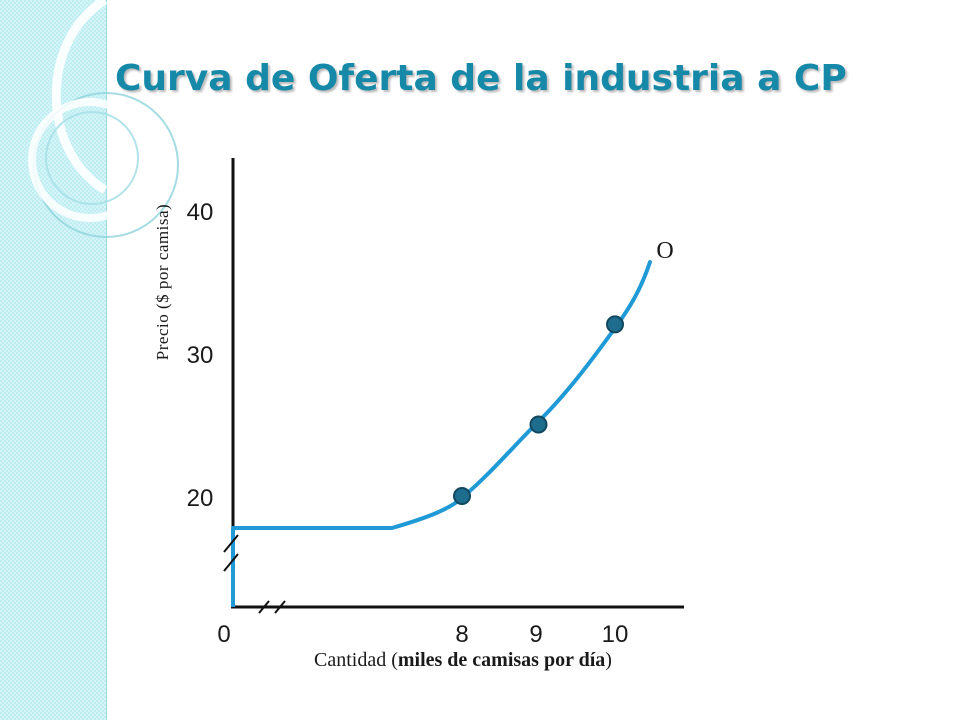 The image size is (960, 720). I want to click on supply-curve-label: O, so click(664, 251).